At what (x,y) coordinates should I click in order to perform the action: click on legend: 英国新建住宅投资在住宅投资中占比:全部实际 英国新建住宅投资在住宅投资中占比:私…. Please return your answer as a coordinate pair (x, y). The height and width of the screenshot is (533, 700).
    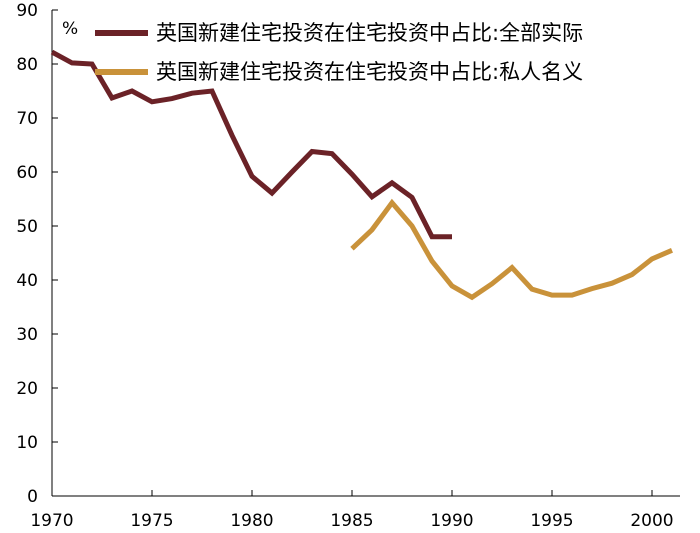
    Looking at the image, I should click on (339, 52).